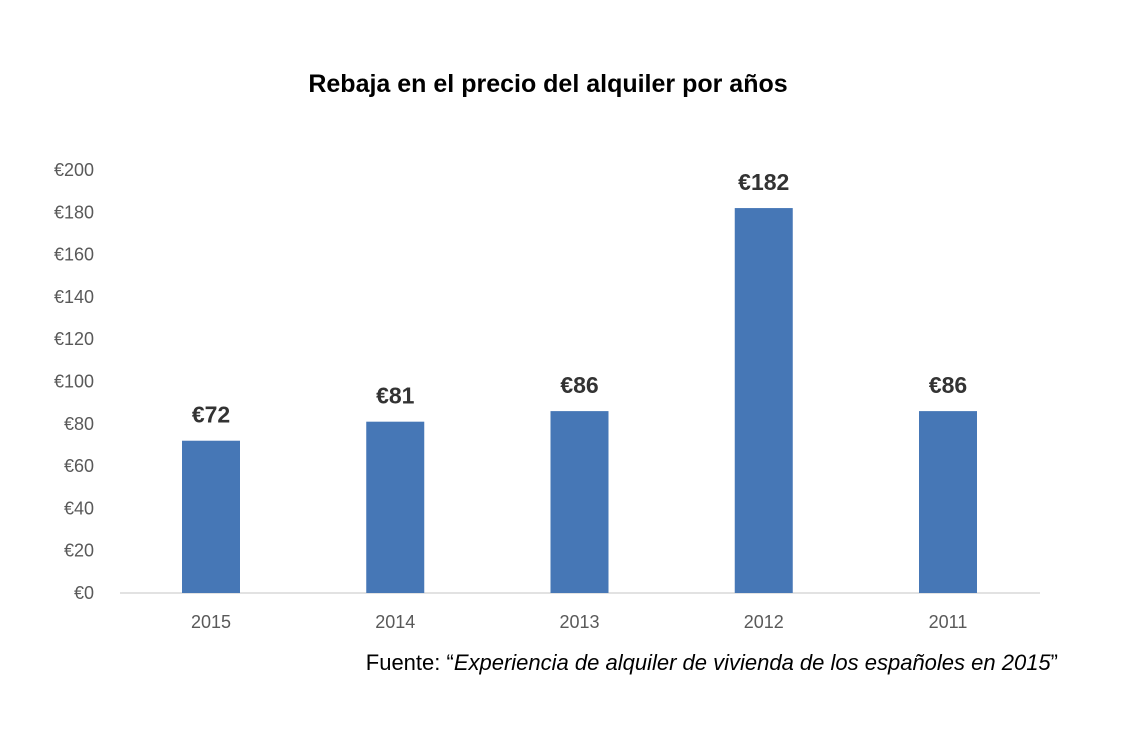 Image resolution: width=1126 pixels, height=733 pixels. I want to click on y-tick-label: €120, so click(74, 339).